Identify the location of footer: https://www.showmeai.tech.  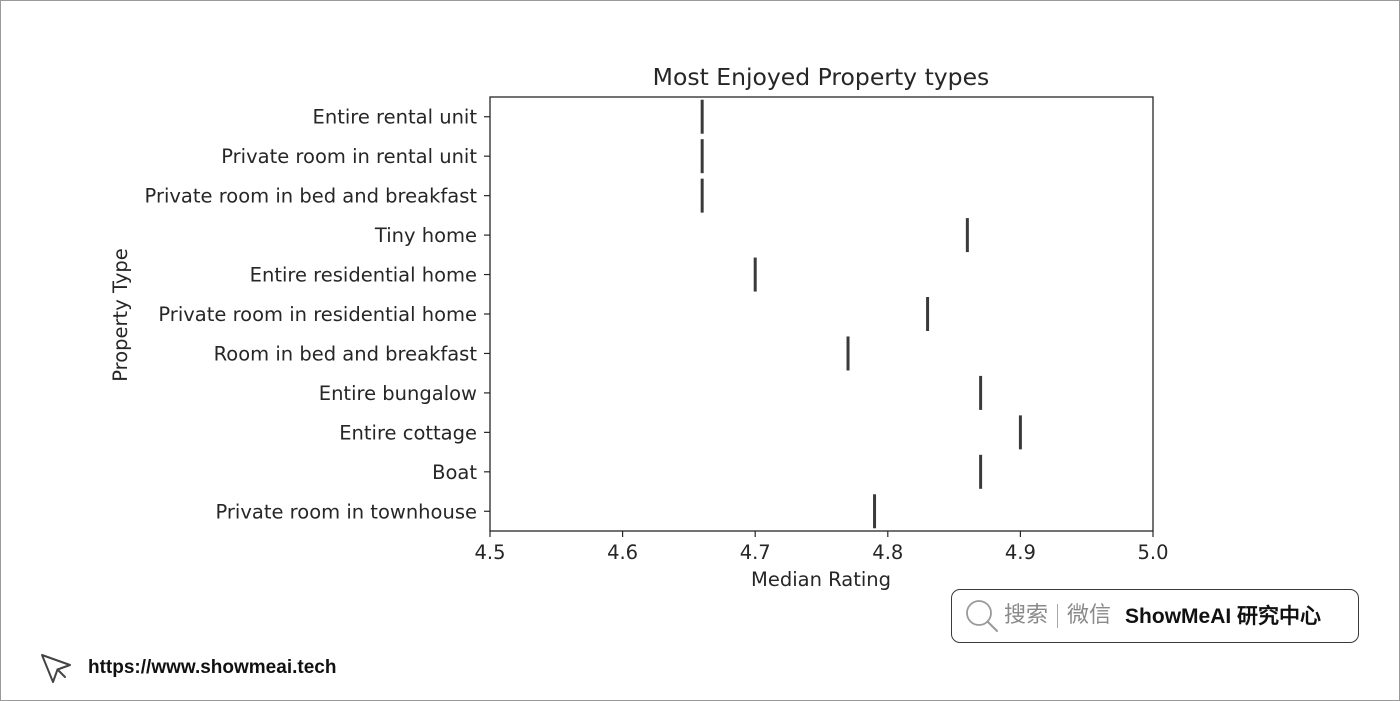
(187, 668).